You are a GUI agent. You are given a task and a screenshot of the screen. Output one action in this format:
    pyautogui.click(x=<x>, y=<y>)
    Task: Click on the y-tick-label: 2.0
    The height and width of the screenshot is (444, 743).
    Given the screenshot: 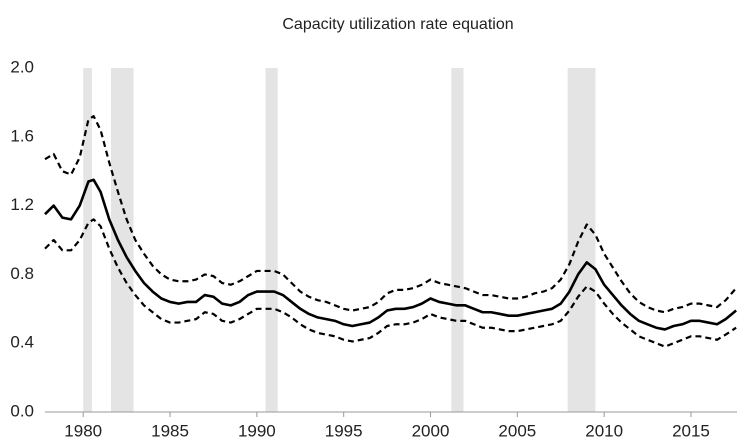 What is the action you would take?
    pyautogui.click(x=22, y=66)
    